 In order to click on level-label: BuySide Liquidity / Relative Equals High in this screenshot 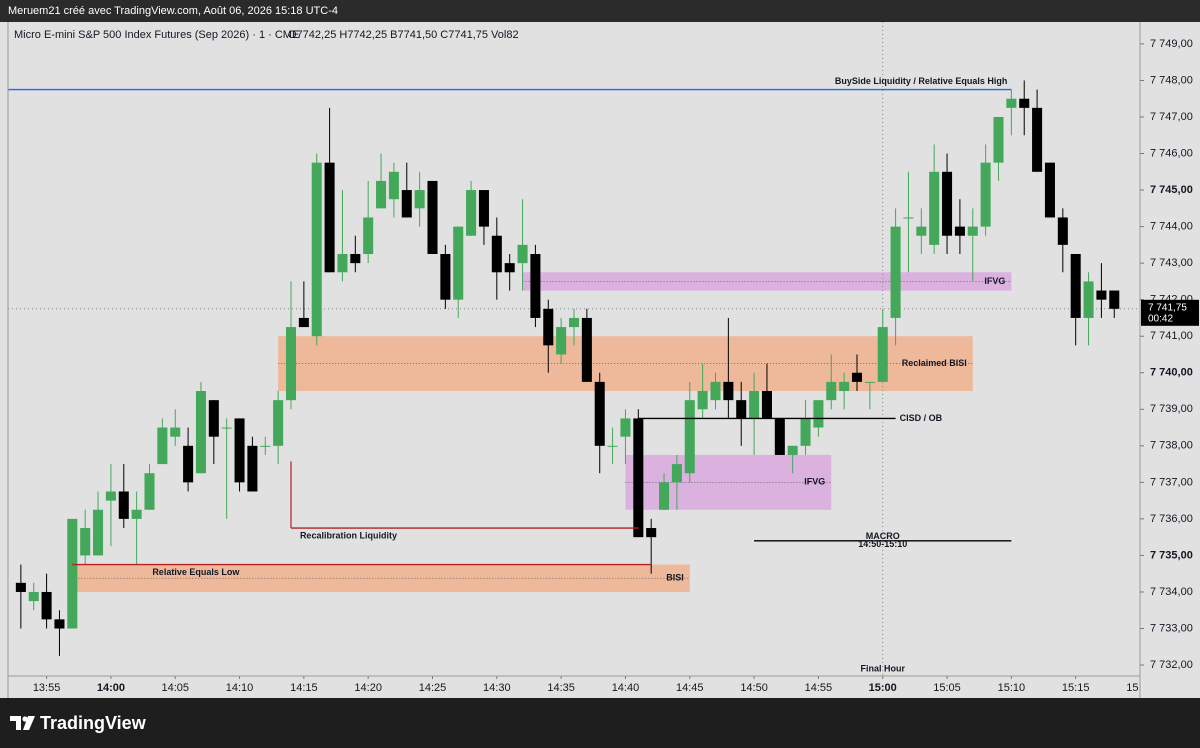, I will do `click(921, 81)`.